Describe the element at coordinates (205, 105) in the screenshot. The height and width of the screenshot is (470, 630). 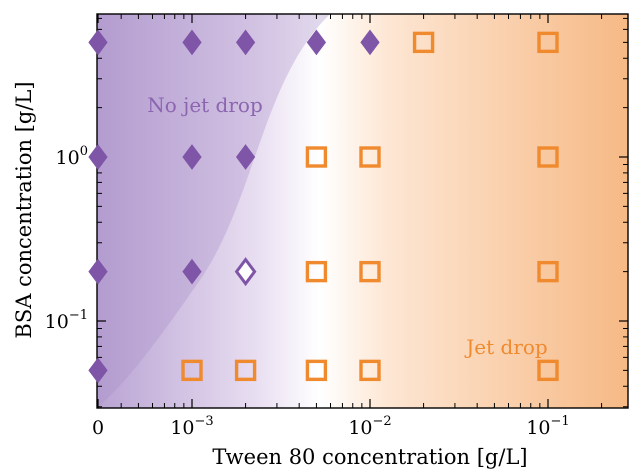
I see `annotation-no-jet-drop: No jet drop` at that location.